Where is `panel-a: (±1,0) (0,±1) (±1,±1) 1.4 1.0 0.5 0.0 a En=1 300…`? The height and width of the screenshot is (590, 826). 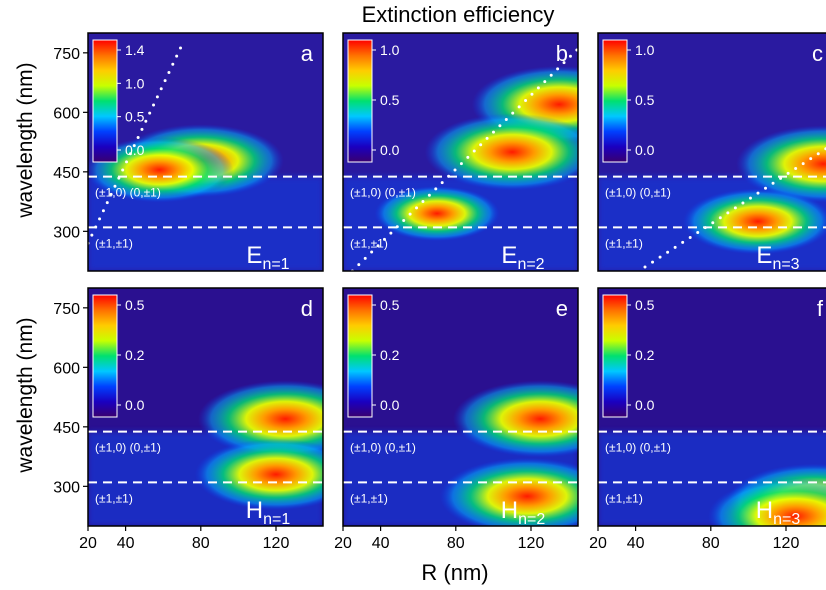 panel-a: (±1,0) (0,±1) (±1,±1) 1.4 1.0 0.5 0.0 a En=1 300… is located at coordinates (188, 152).